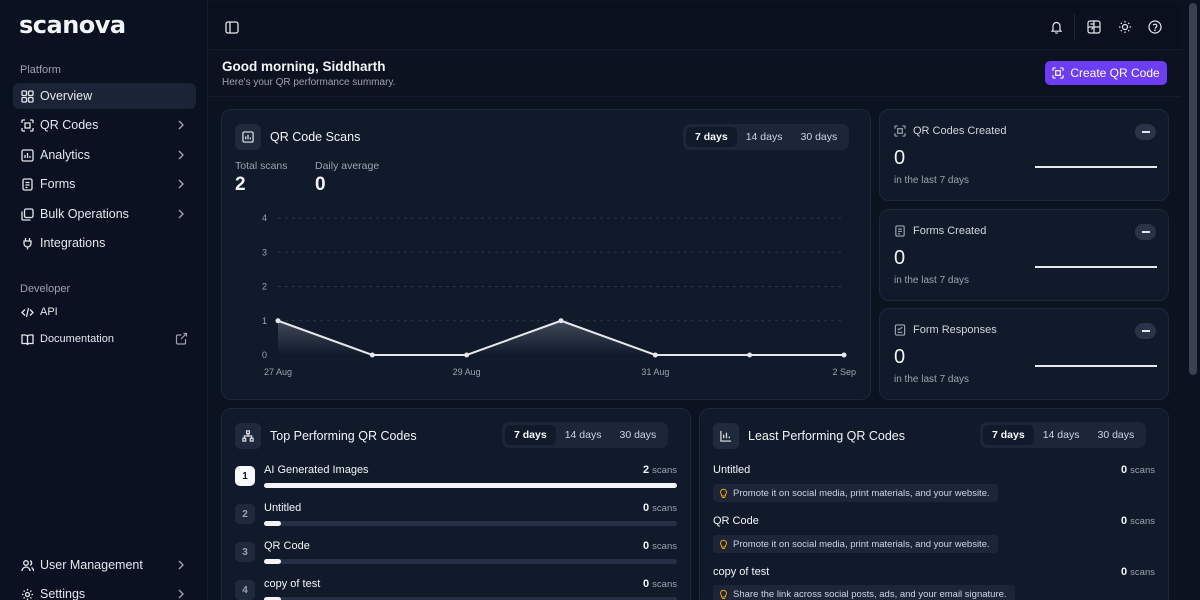 This screenshot has width=1200, height=600. I want to click on scrollbar-thumb, so click(1193, 189).